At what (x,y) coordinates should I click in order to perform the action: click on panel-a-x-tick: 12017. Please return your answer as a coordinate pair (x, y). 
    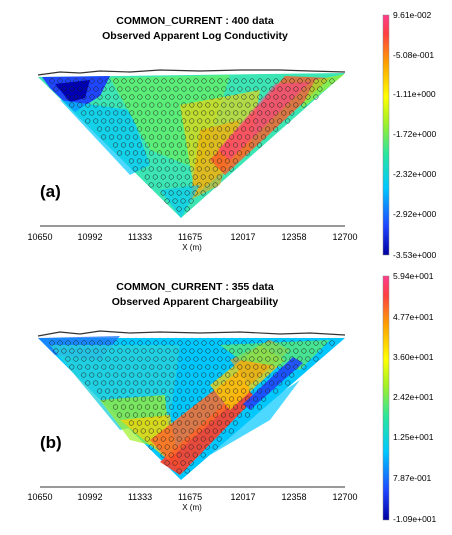
    Looking at the image, I should click on (242, 237).